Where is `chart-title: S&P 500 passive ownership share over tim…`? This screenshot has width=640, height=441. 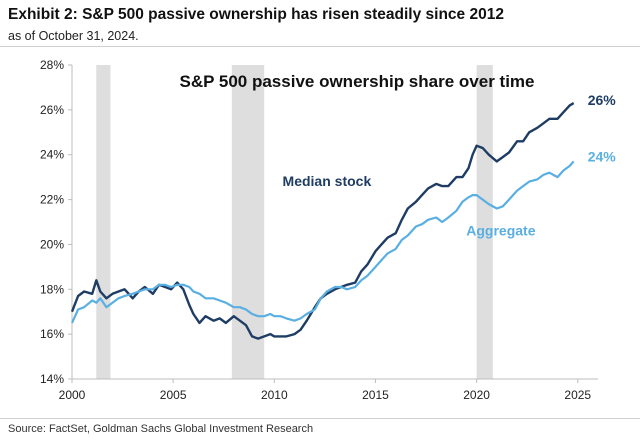
chart-title: S&P 500 passive ownership share over tim… is located at coordinates (357, 81).